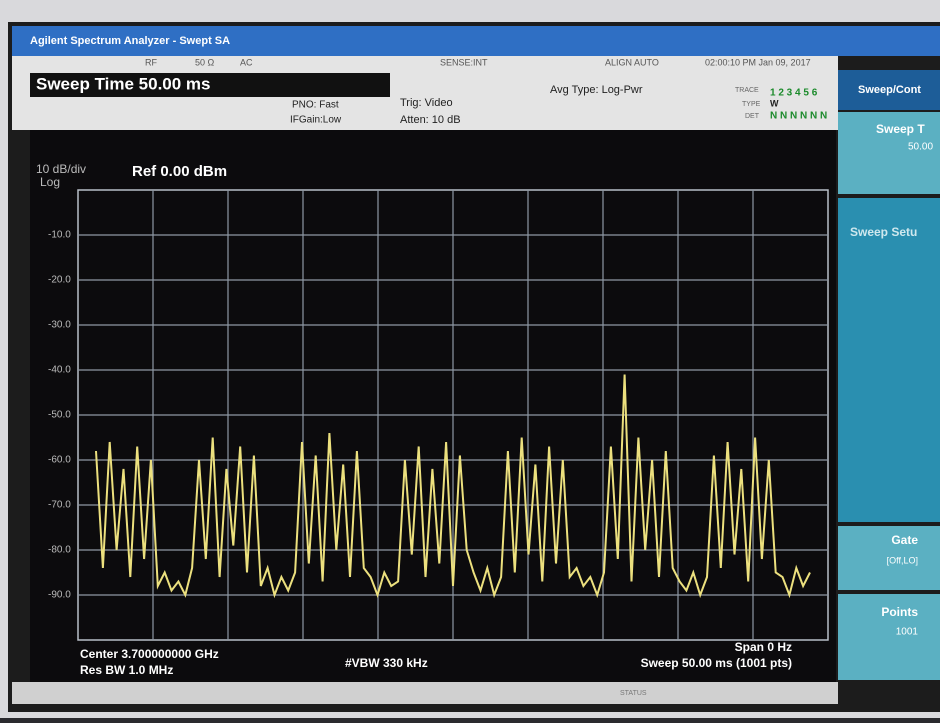 The width and height of the screenshot is (940, 723). What do you see at coordinates (59, 235) in the screenshot?
I see `y-tick-label: -10.0` at bounding box center [59, 235].